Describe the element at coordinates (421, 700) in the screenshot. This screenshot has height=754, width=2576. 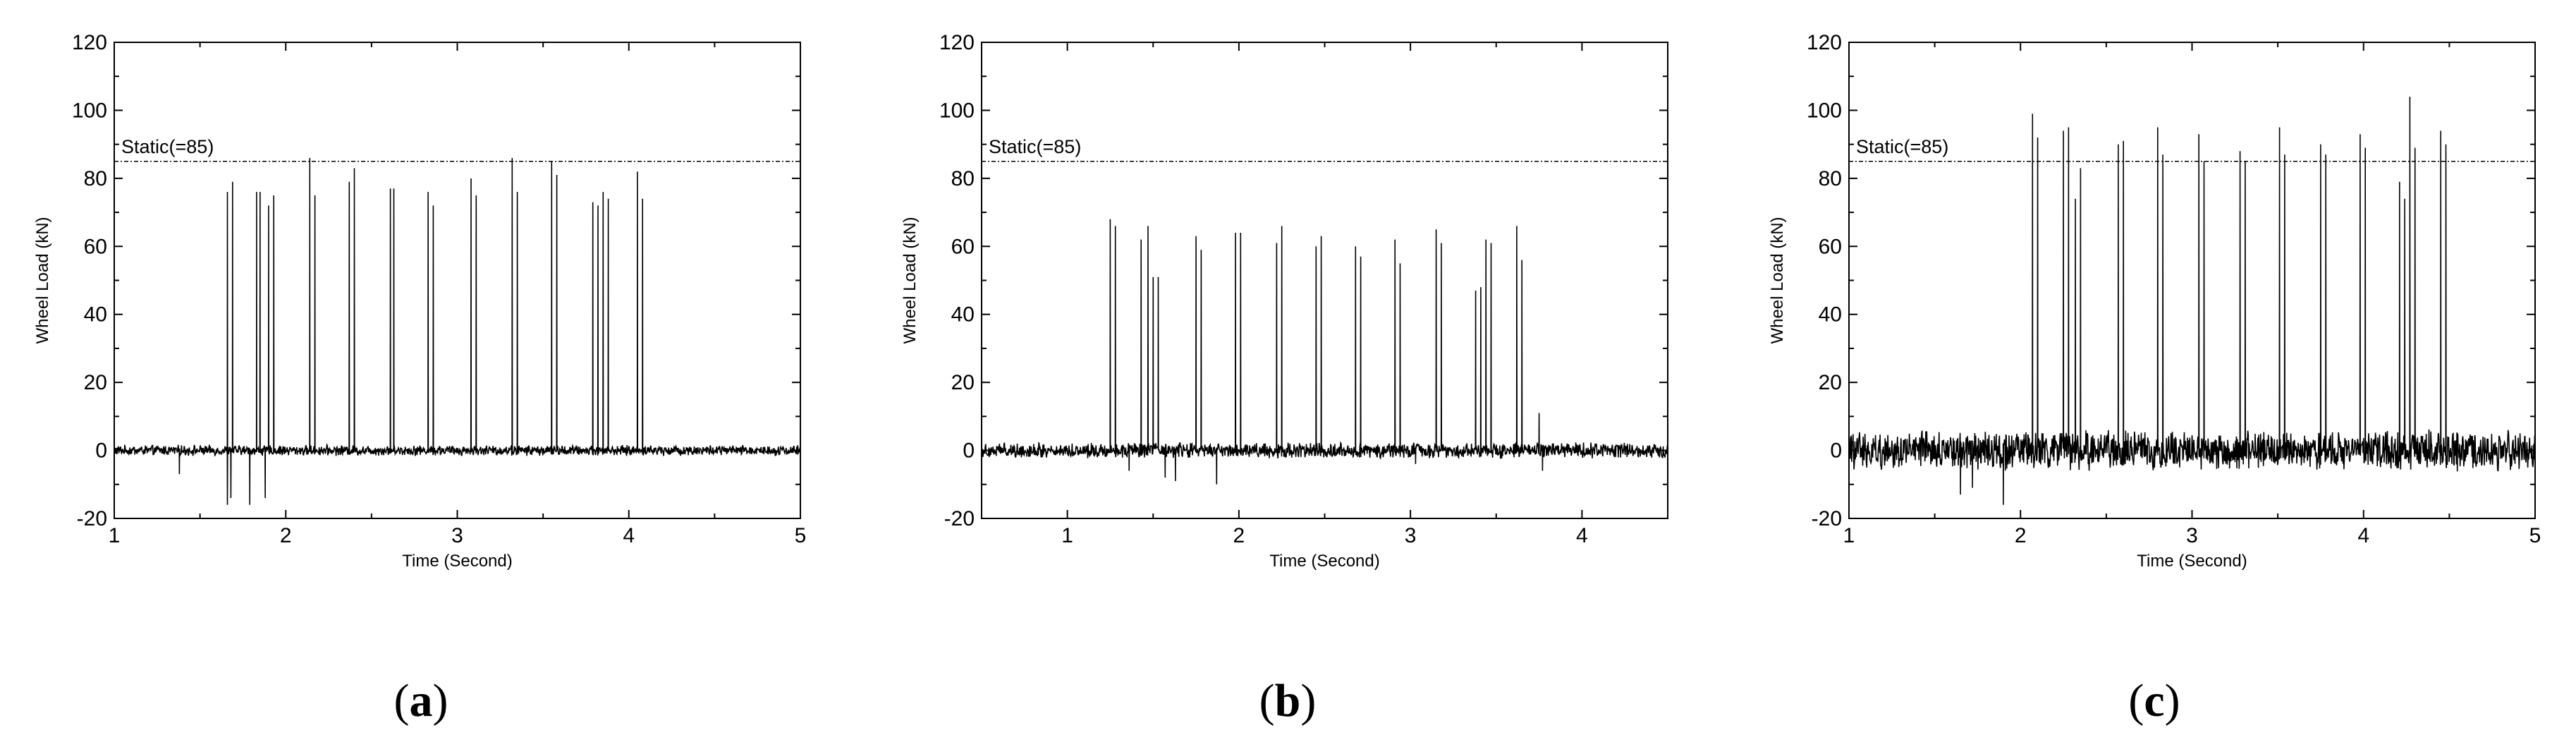
I see `panel-label-a: (a)` at that location.